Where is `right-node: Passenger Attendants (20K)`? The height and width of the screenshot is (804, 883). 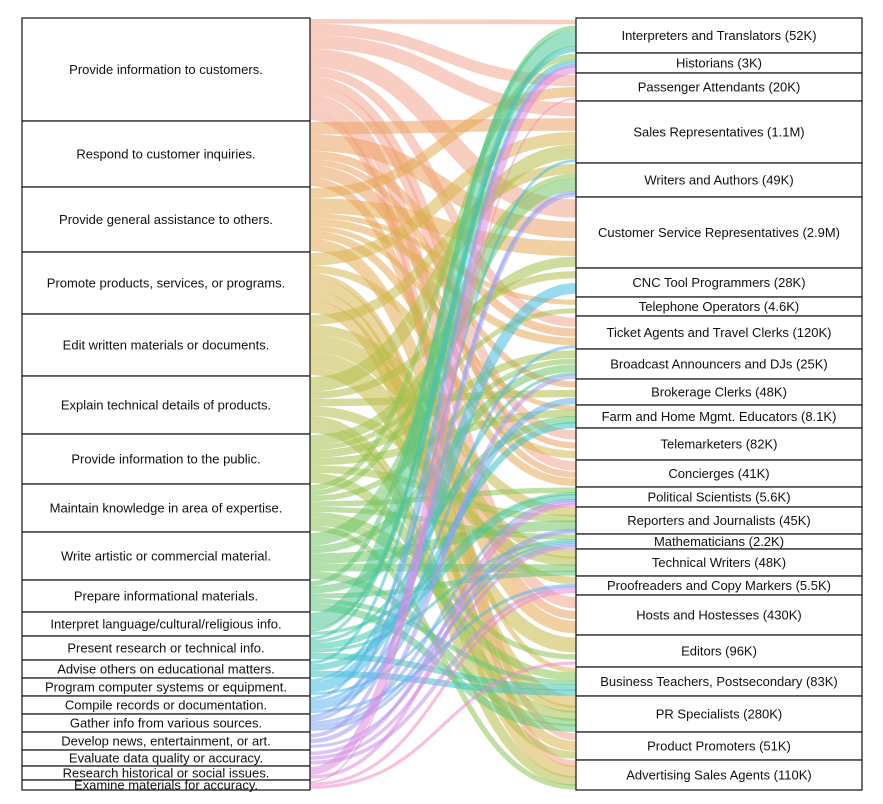
right-node: Passenger Attendants (20K) is located at coordinates (719, 87).